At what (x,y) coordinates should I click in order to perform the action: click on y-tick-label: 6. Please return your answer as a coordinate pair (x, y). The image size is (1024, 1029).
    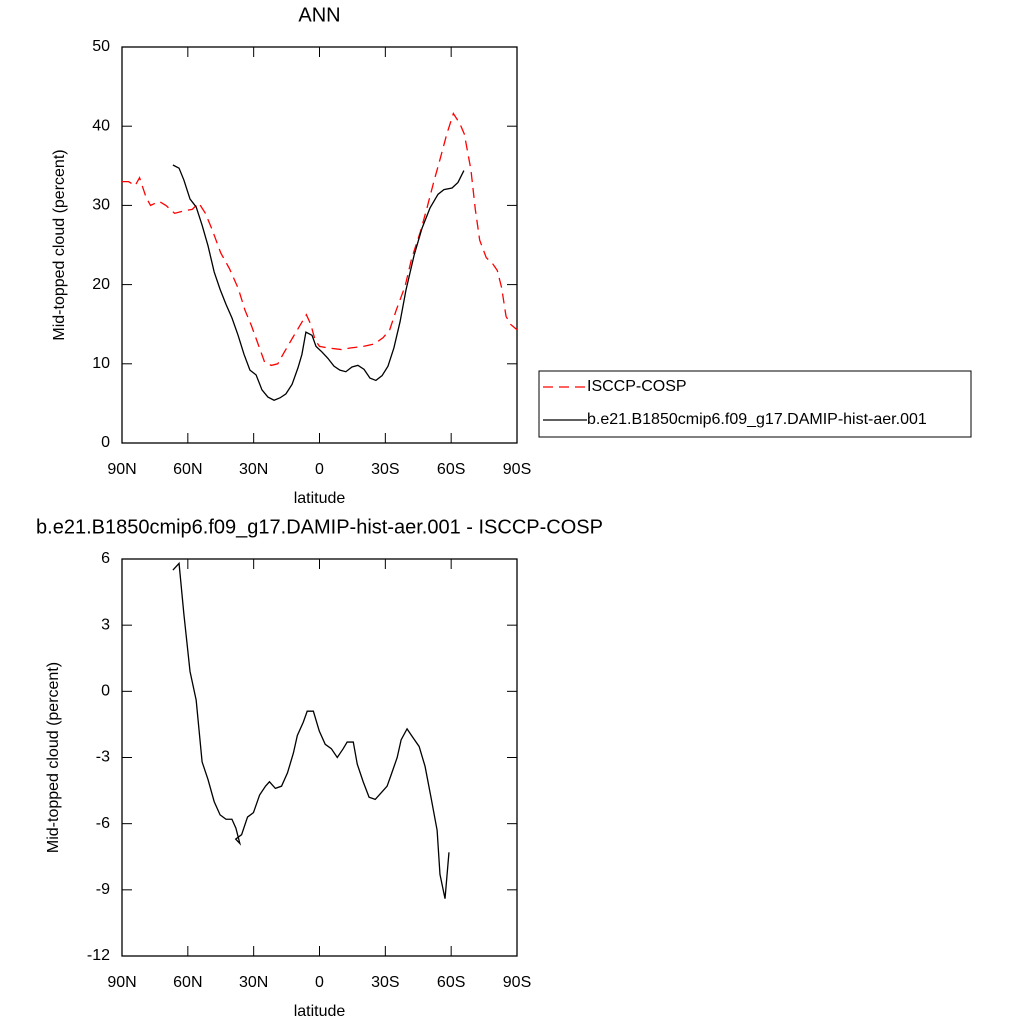
    Looking at the image, I should click on (105, 558).